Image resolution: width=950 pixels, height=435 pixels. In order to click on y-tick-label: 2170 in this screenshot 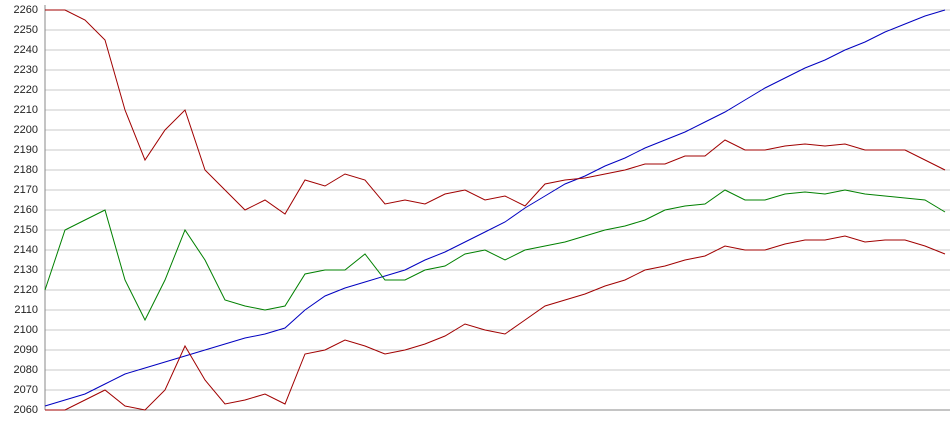, I will do `click(26, 190)`.